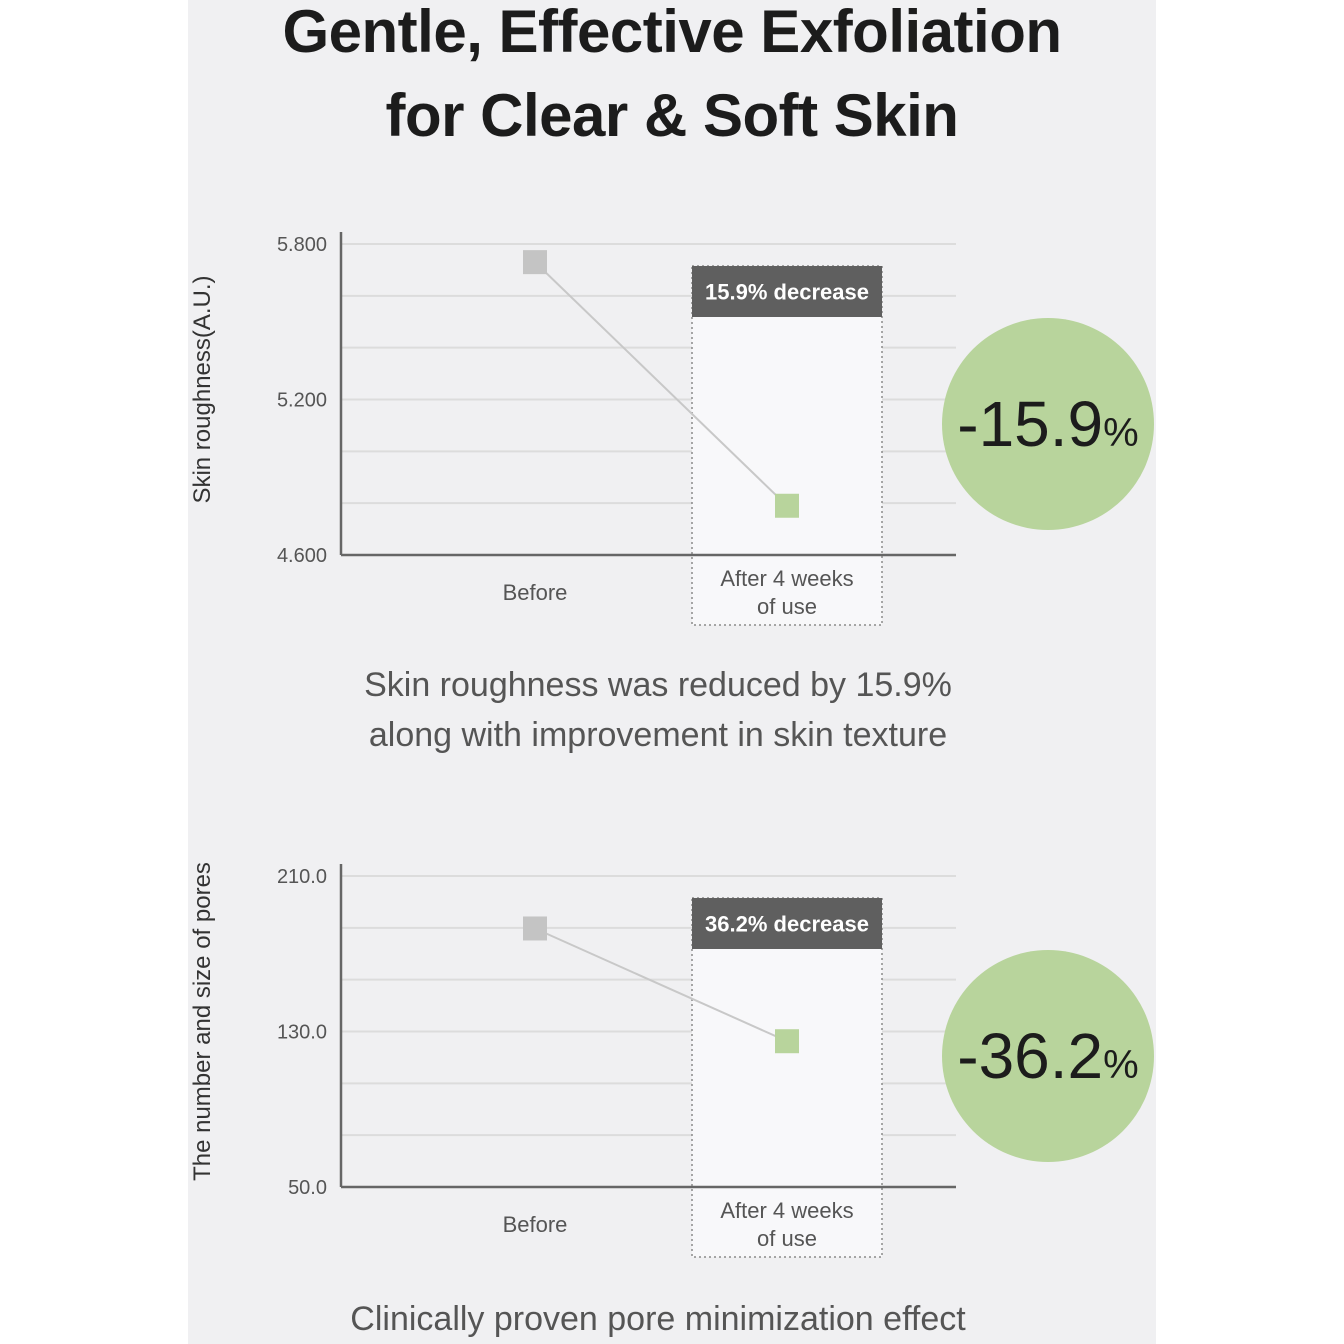  What do you see at coordinates (658, 735) in the screenshot?
I see `roughness-caption-line-2: along with improvement in skin texture` at bounding box center [658, 735].